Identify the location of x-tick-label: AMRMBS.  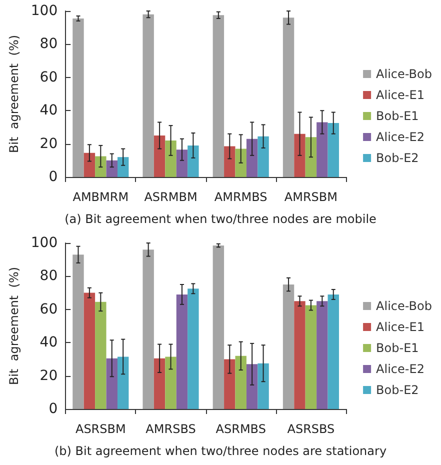
(241, 197).